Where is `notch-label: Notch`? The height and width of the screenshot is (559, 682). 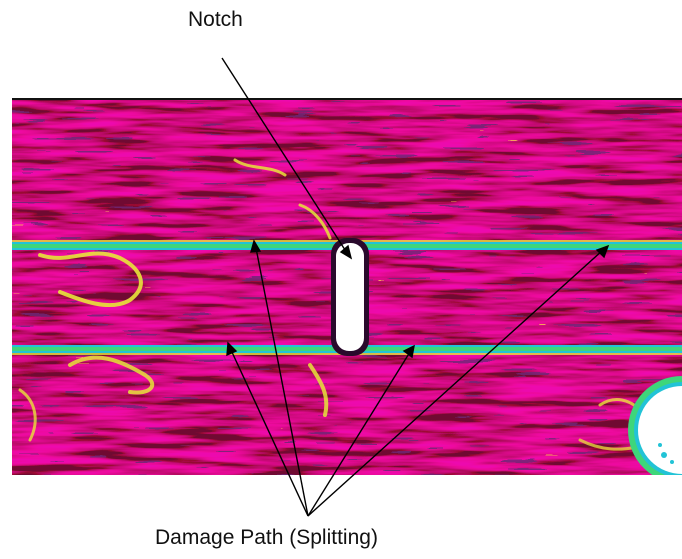
notch-label: Notch is located at coordinates (215, 19).